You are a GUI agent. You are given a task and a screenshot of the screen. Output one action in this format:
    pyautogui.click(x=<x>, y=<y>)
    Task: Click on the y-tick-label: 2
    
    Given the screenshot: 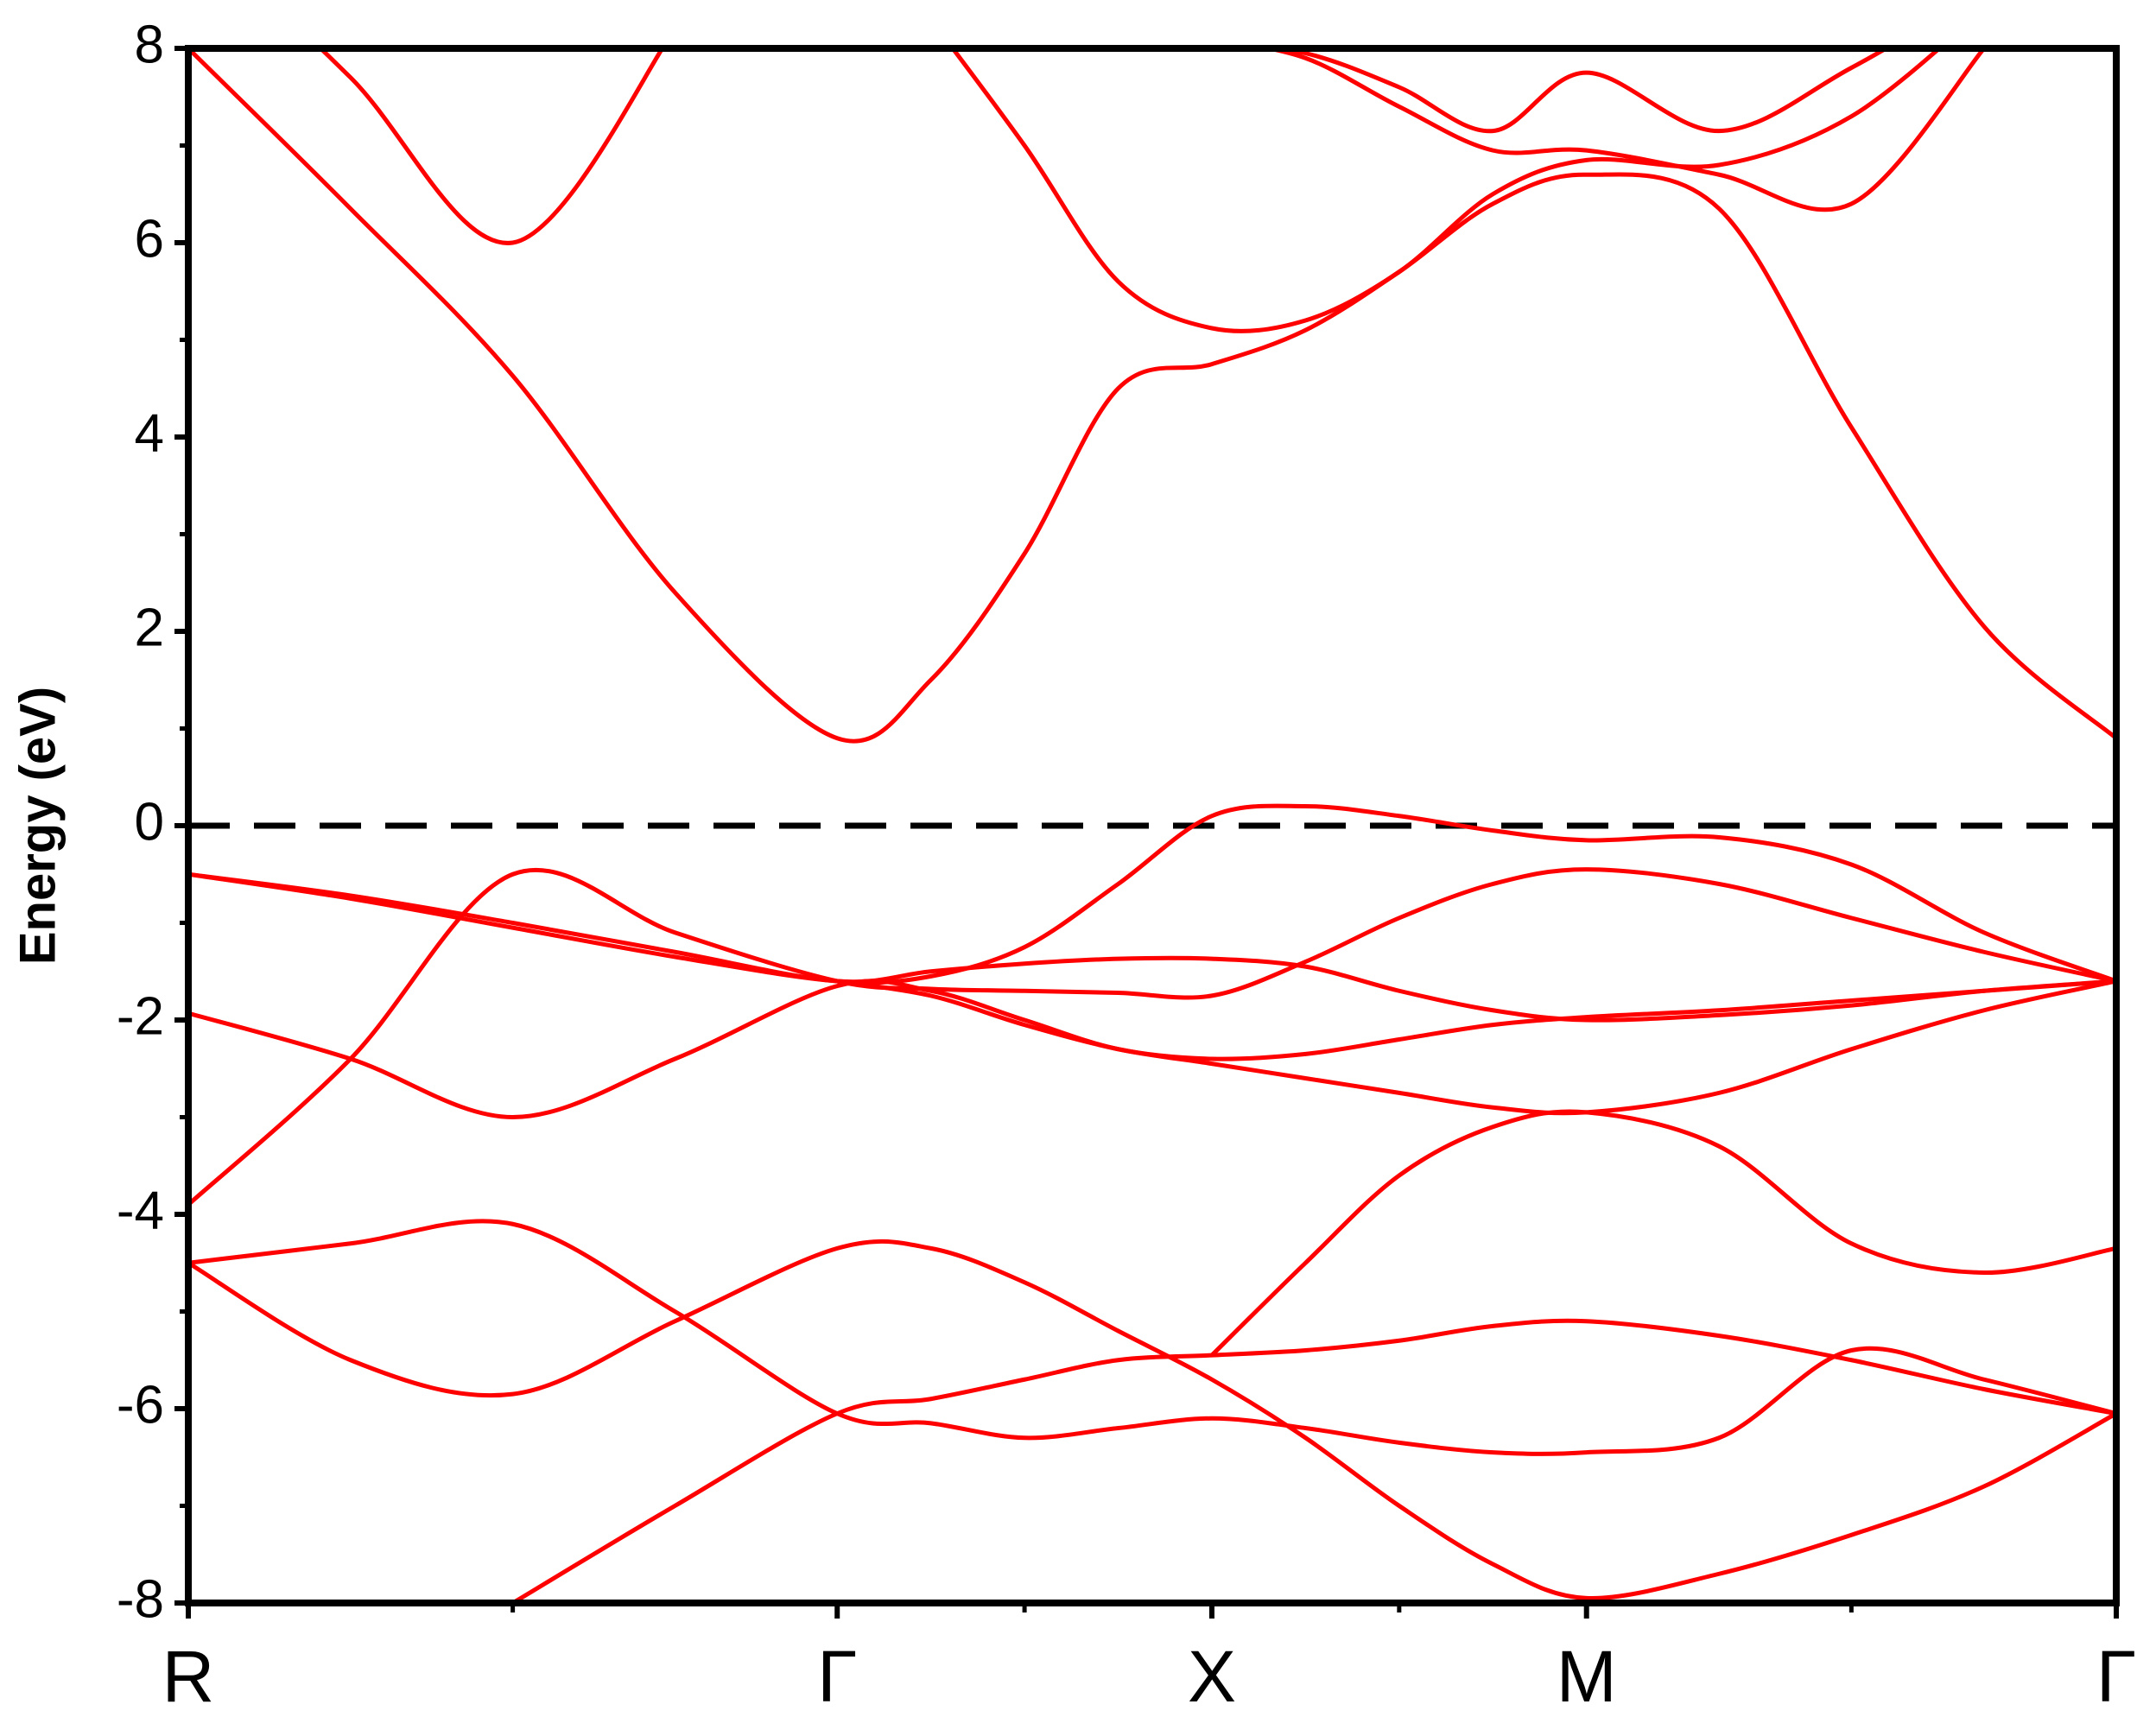 What is the action you would take?
    pyautogui.click(x=150, y=628)
    